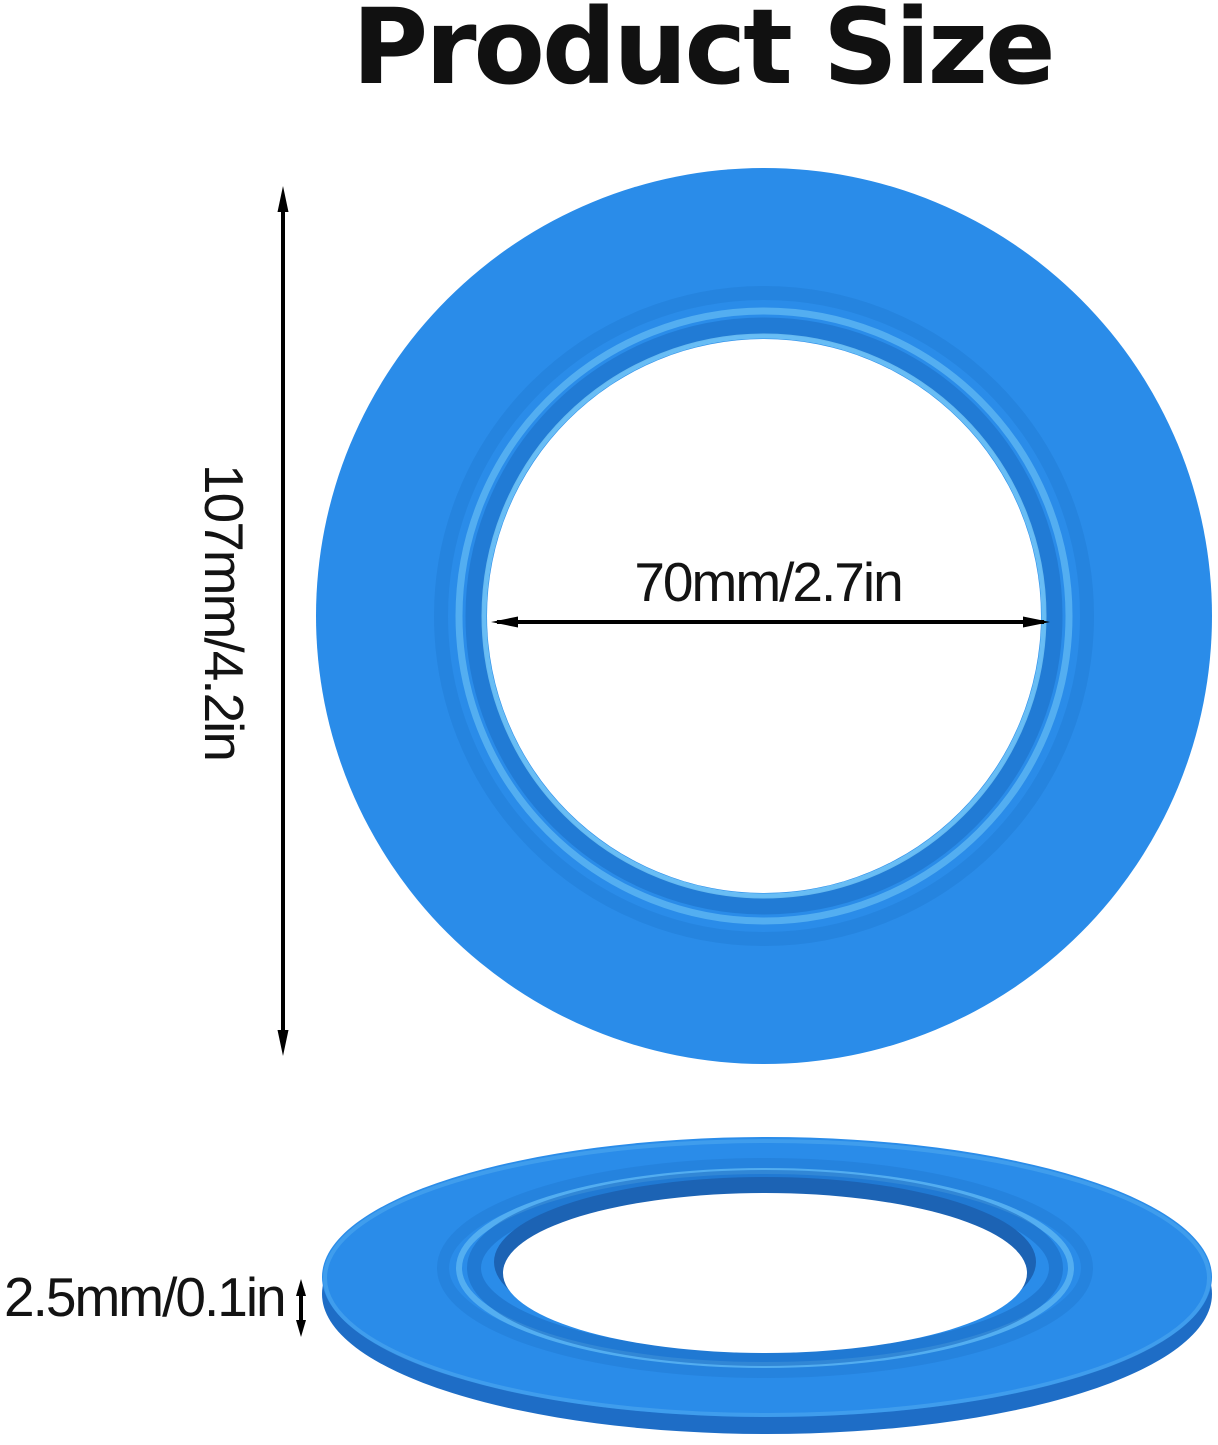 The height and width of the screenshot is (1445, 1218). Describe the element at coordinates (283, 1043) in the screenshot. I see `outer-diameter-arrowhead-down` at that location.